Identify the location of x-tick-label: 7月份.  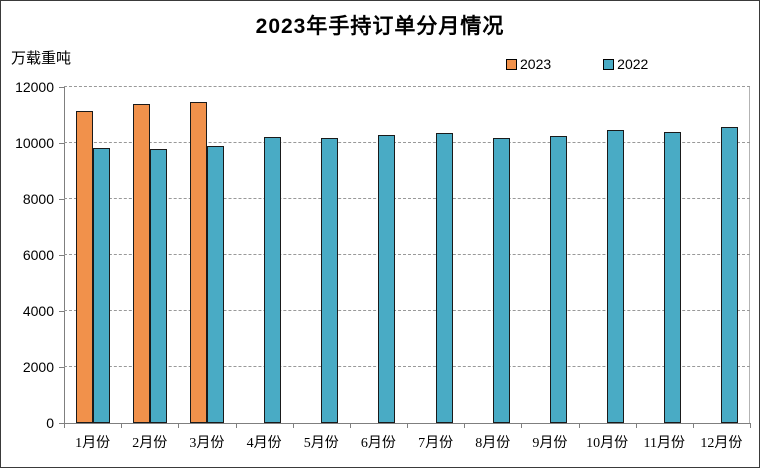
(436, 443).